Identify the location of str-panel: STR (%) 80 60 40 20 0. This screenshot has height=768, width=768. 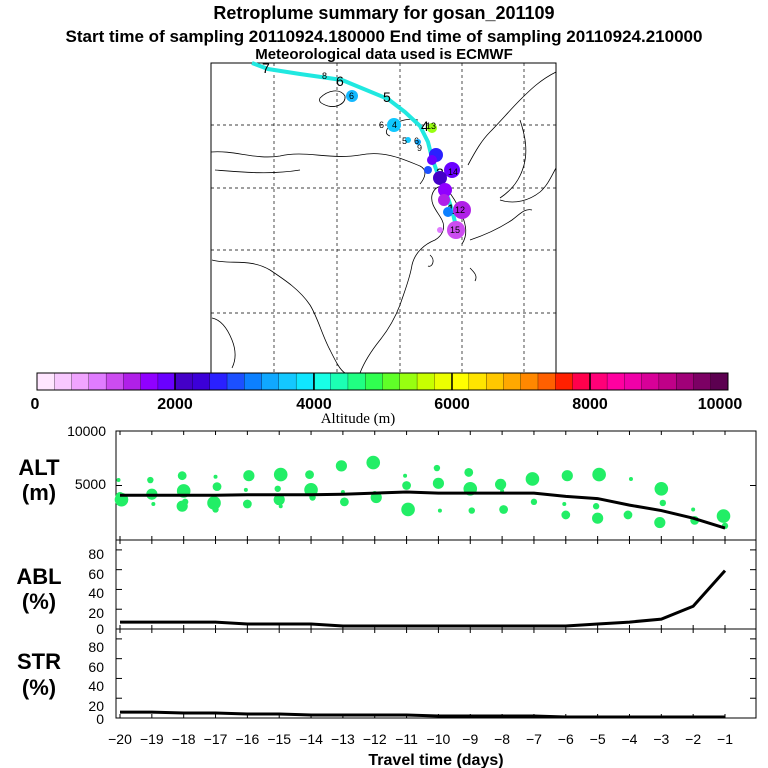
(387, 677).